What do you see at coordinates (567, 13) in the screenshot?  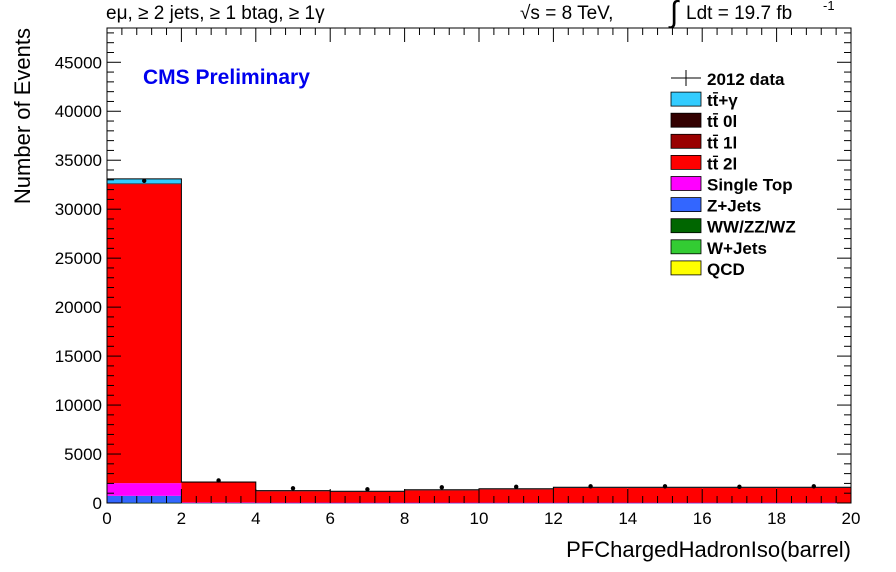 I see `energy-label: √s = 8 TeV,` at bounding box center [567, 13].